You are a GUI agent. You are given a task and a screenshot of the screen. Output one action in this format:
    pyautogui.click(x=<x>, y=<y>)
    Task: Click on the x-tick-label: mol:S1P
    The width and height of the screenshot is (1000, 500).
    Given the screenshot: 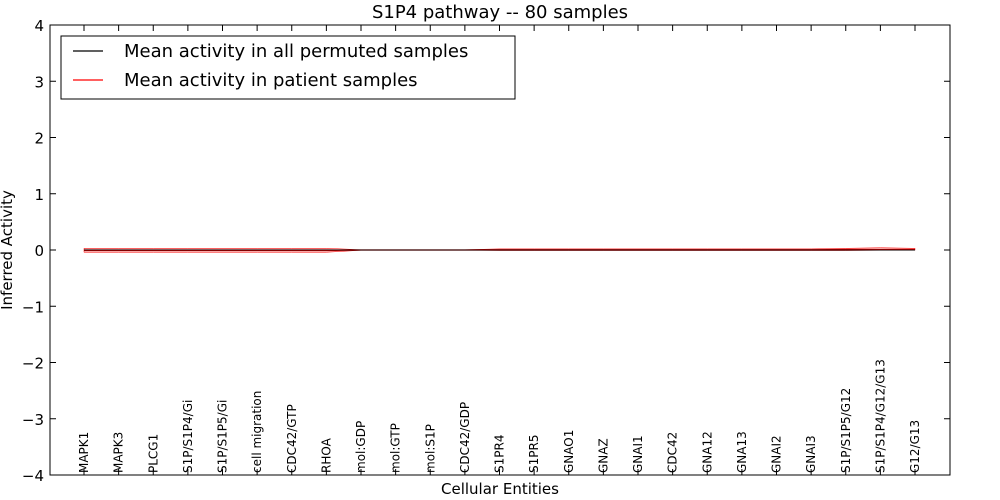 What is the action you would take?
    pyautogui.click(x=430, y=448)
    